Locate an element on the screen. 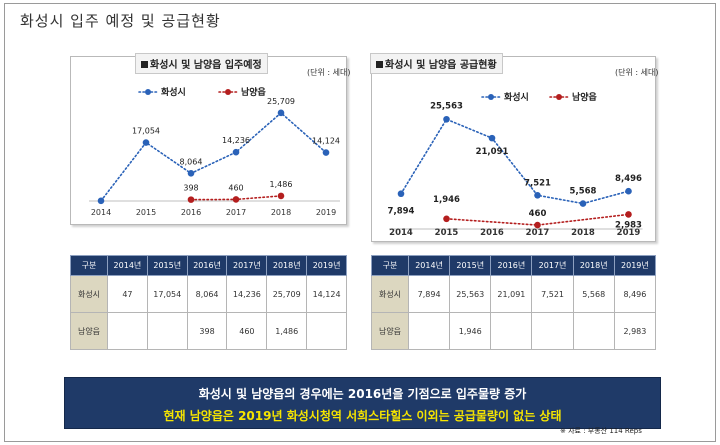 The image size is (720, 445). table-cell: 21,091 is located at coordinates (511, 294).